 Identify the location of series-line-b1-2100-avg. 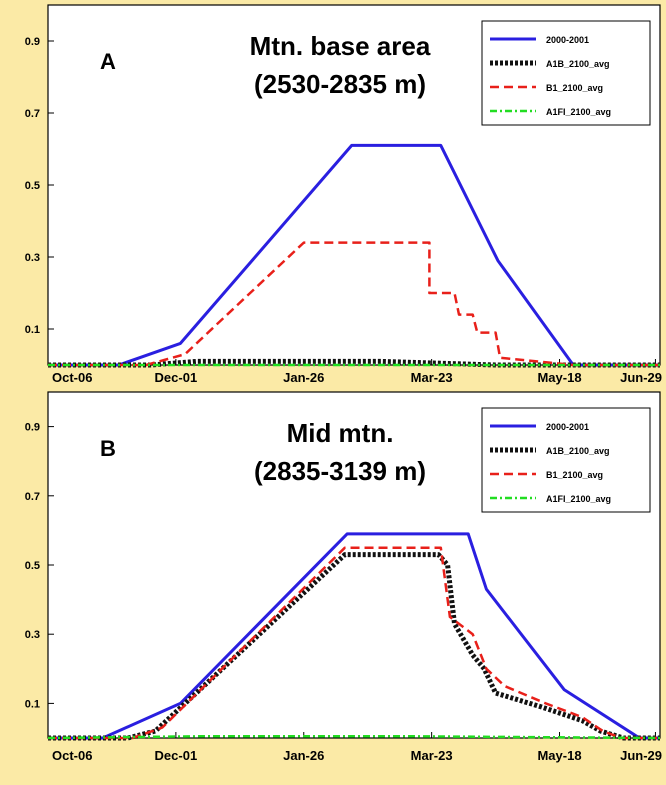
(354, 304).